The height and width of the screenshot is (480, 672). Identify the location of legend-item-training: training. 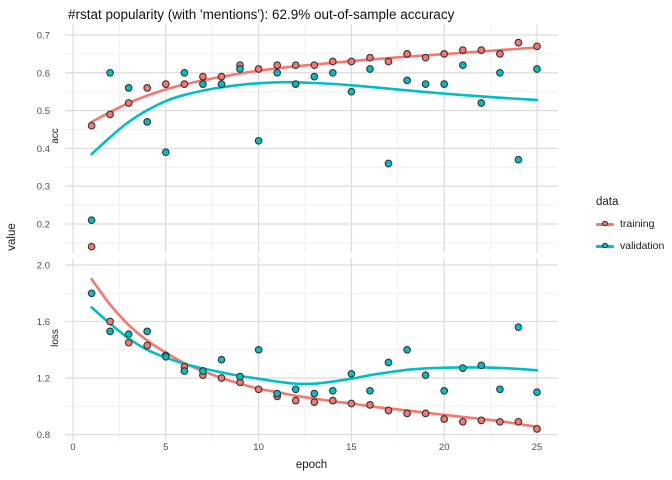
(630, 224).